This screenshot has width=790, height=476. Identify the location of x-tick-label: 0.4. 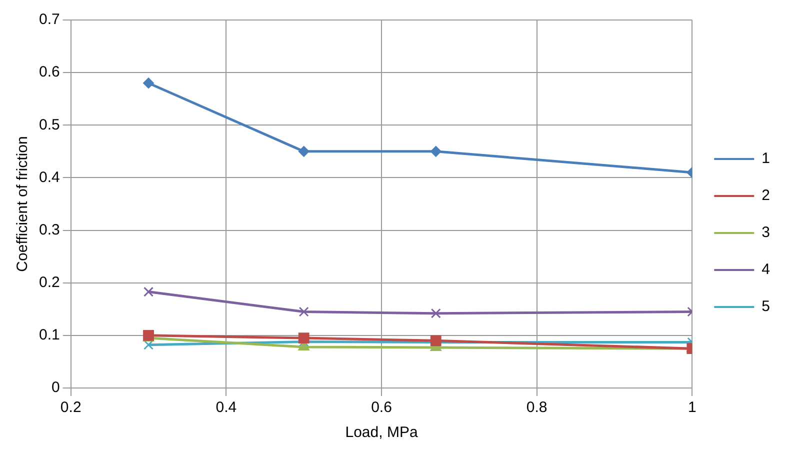
(226, 407).